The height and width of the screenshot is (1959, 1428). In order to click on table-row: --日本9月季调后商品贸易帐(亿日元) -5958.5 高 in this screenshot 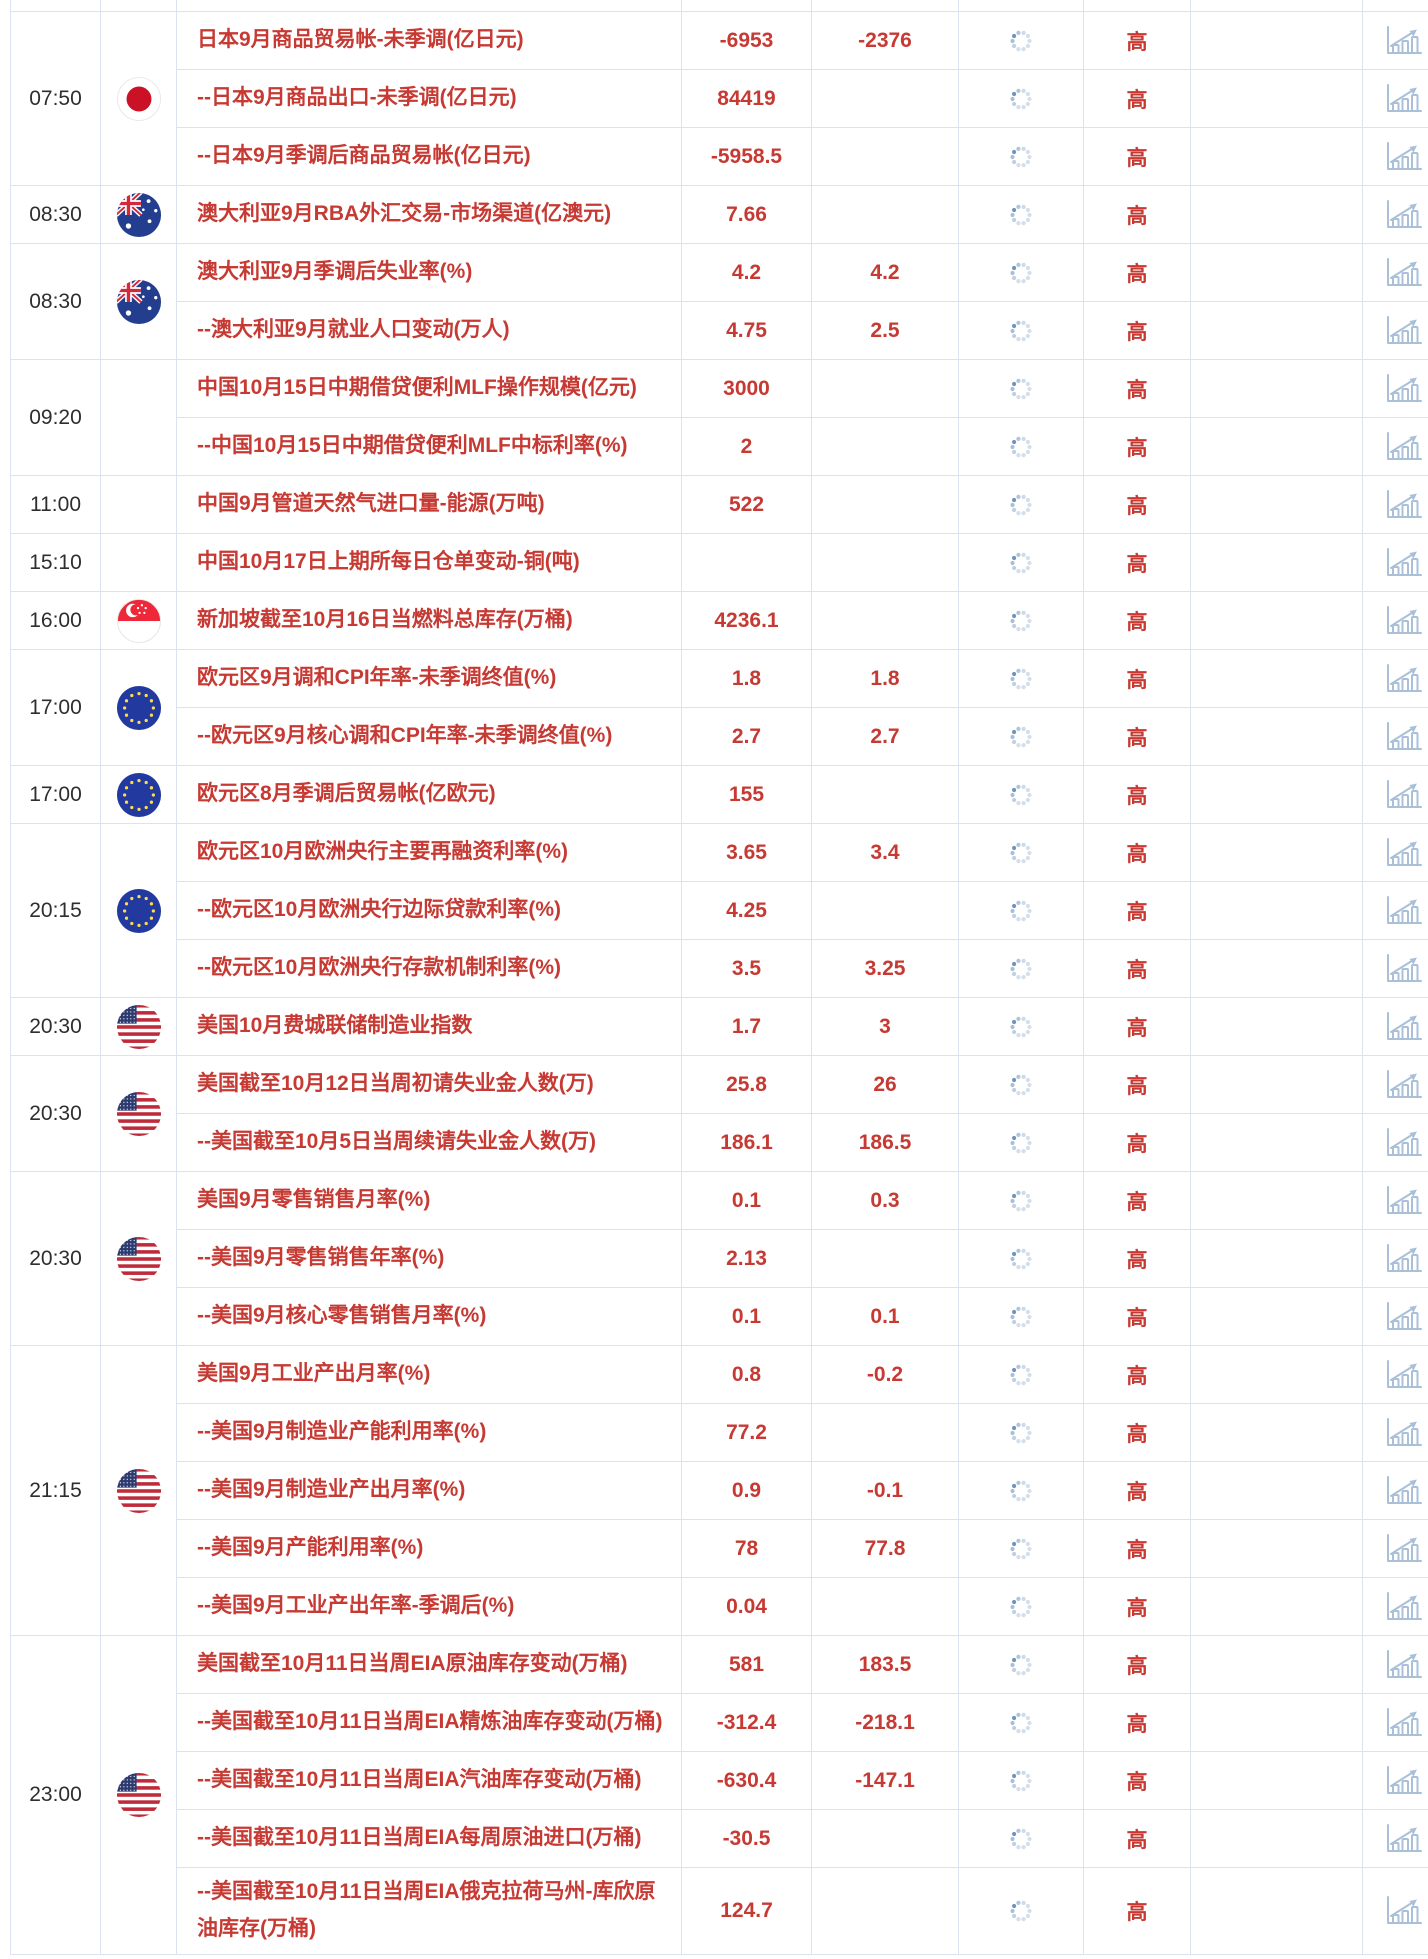, I will do `click(719, 156)`.